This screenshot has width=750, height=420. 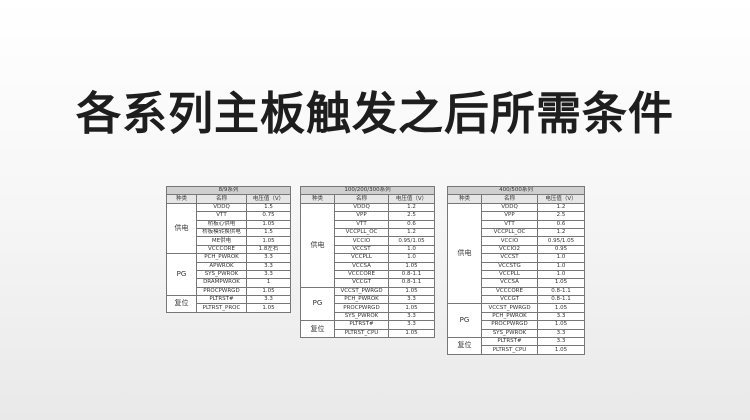 What do you see at coordinates (229, 308) in the screenshot?
I see `table-row: PLTRST_PROC 1.05` at bounding box center [229, 308].